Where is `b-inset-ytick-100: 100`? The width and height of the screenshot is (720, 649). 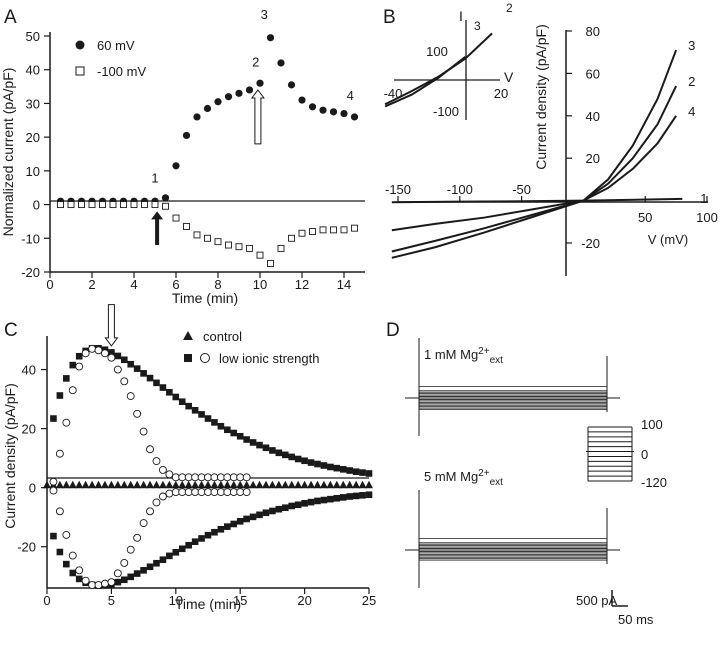
b-inset-ytick-100: 100 is located at coordinates (437, 51).